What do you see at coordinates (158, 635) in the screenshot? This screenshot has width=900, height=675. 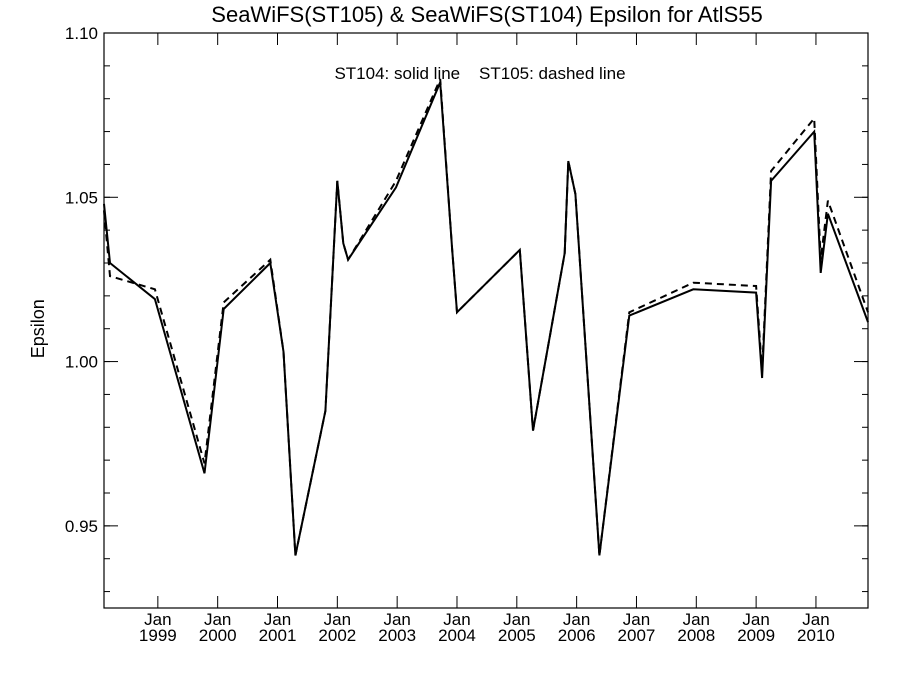 I see `x-tick-label-year: 1999` at bounding box center [158, 635].